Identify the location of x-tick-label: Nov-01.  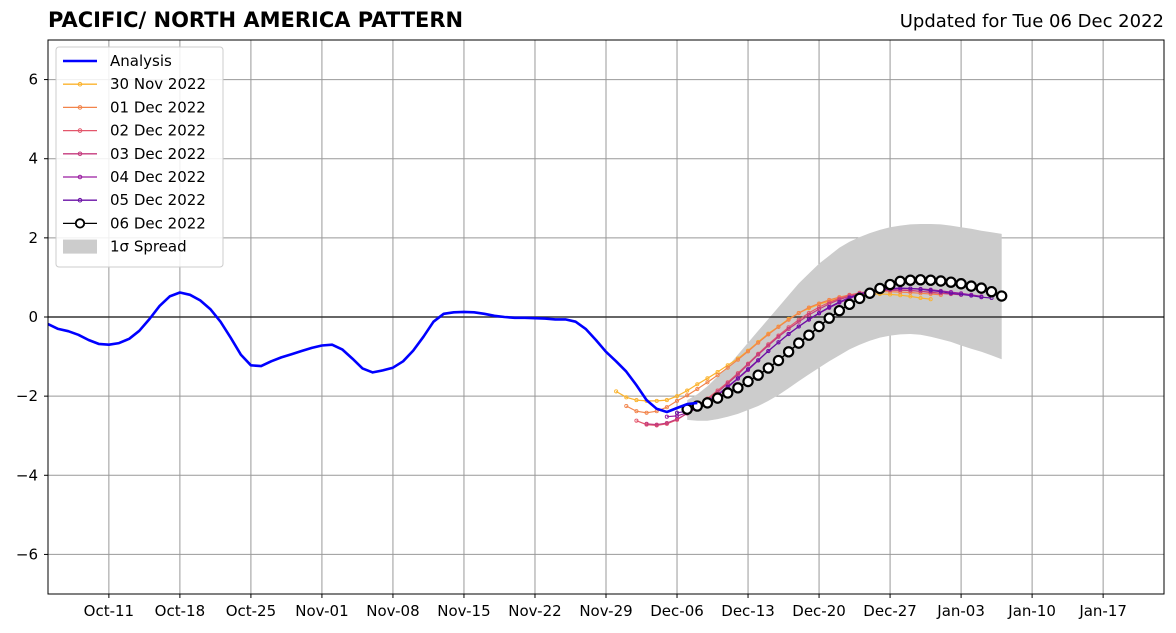
(321, 611).